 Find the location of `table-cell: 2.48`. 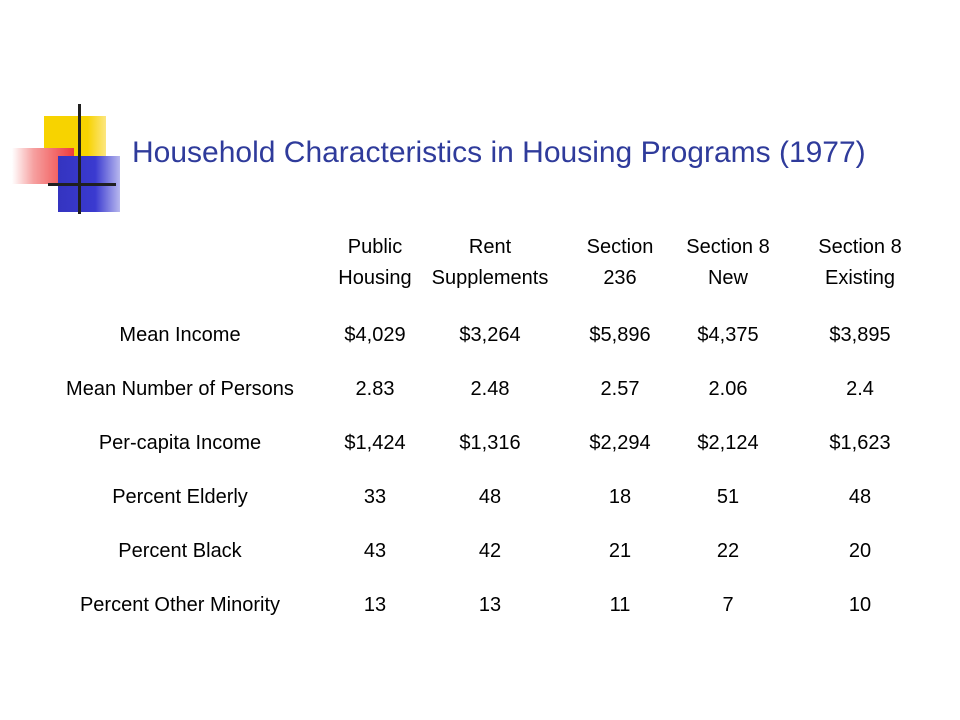

table-cell: 2.48 is located at coordinates (490, 389).